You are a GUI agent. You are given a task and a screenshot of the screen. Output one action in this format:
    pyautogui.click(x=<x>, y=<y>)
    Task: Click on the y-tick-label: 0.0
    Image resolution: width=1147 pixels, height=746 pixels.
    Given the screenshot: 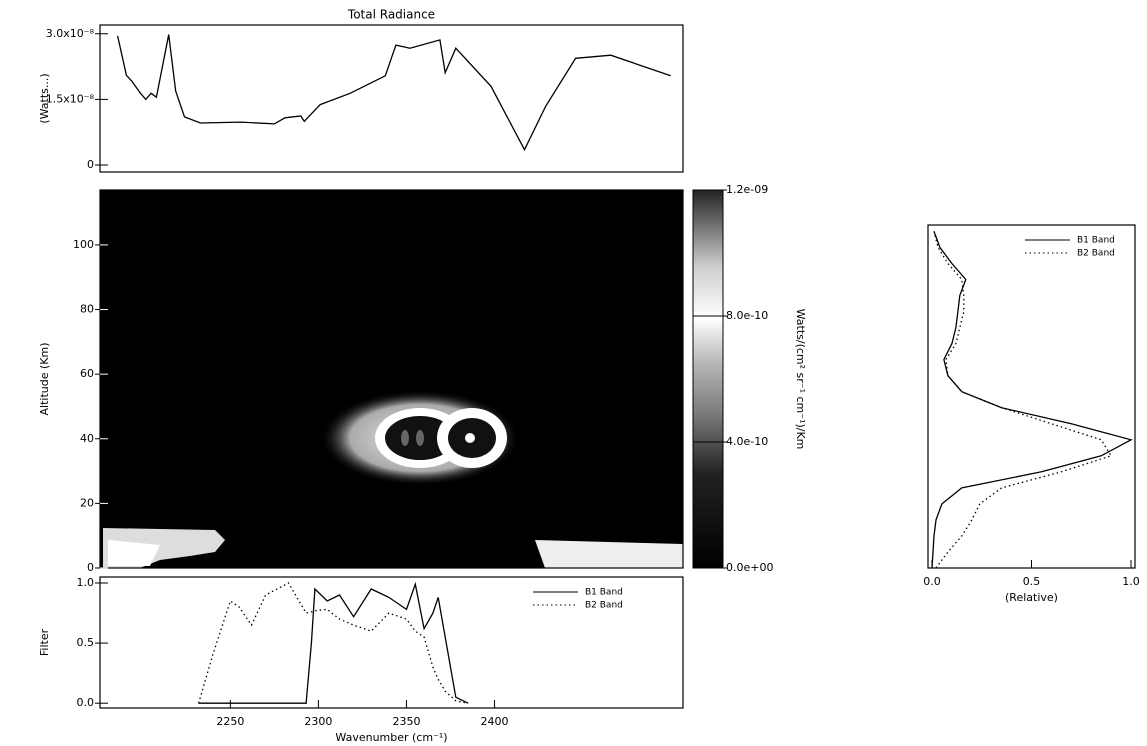 What is the action you would take?
    pyautogui.click(x=86, y=702)
    